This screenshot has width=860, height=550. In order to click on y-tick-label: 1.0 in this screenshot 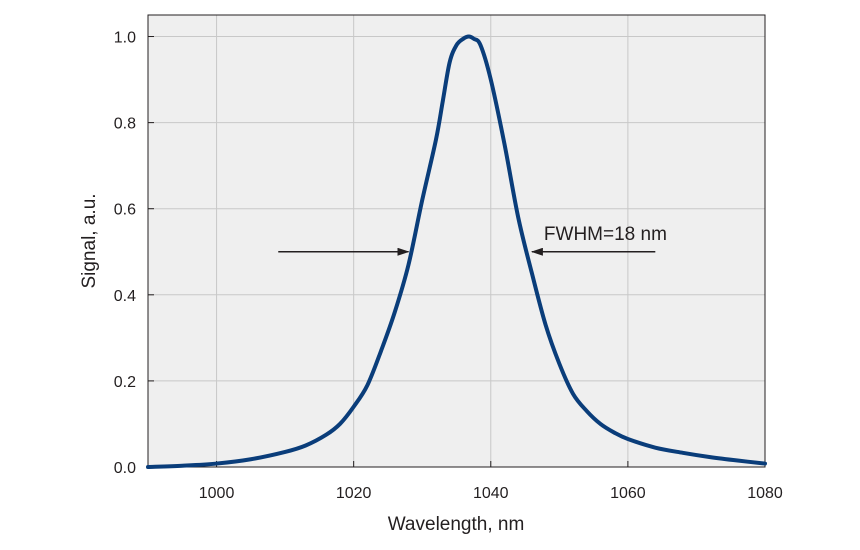, I will do `click(125, 38)`.